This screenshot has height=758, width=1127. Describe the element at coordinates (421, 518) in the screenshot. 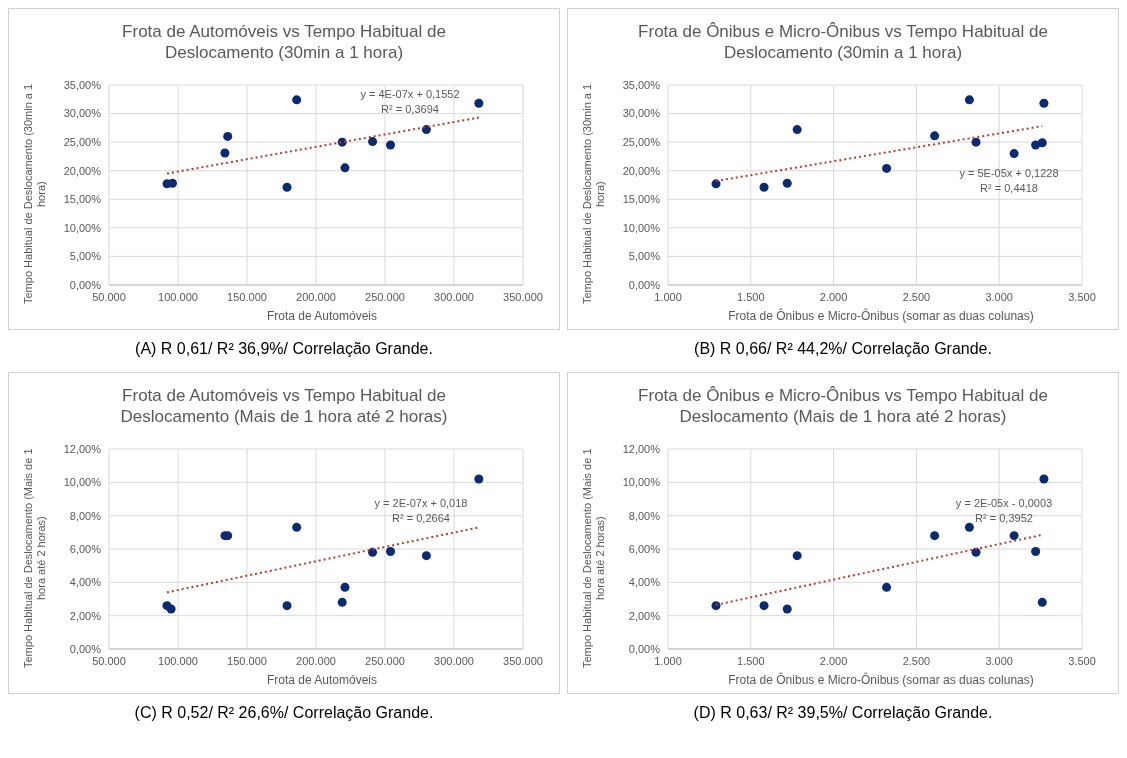

I see `annotation: R² = 0,2664` at that location.